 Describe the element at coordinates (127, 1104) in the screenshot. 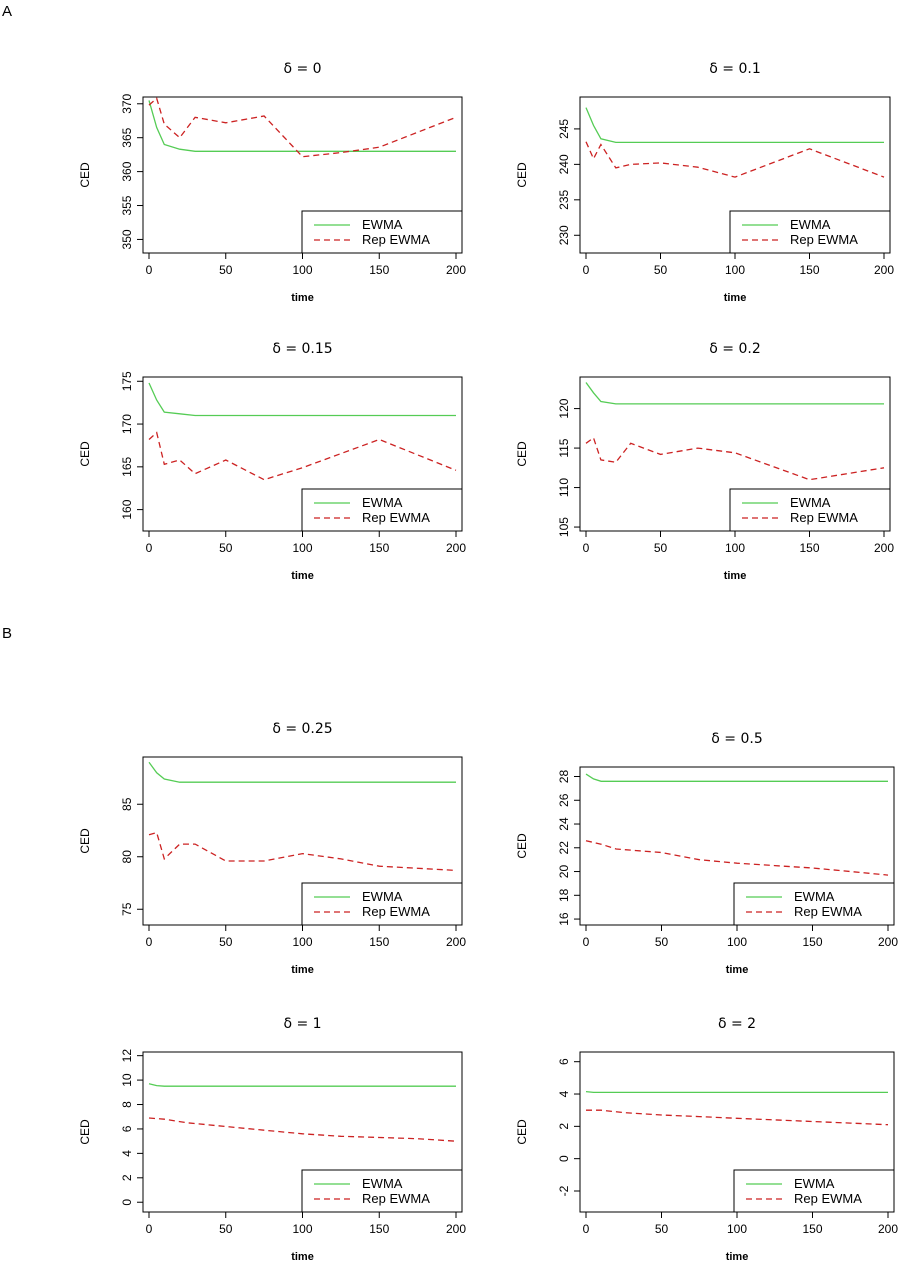

I see `y-tick-label: 8` at that location.